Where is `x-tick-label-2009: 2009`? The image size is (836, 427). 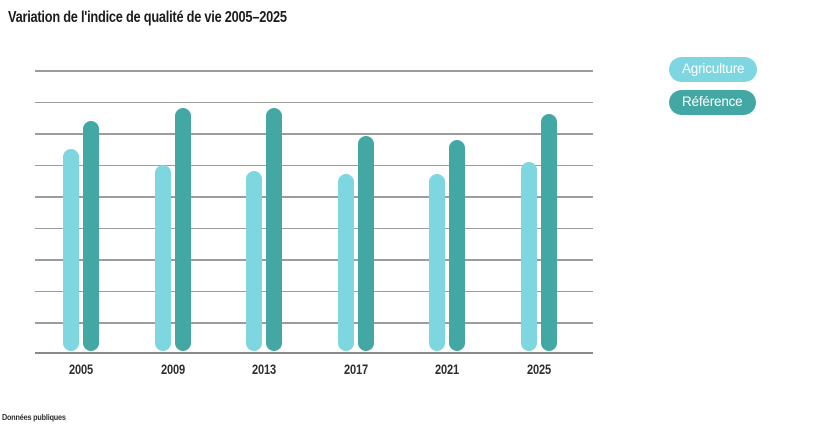 x-tick-label-2009: 2009 is located at coordinates (172, 369).